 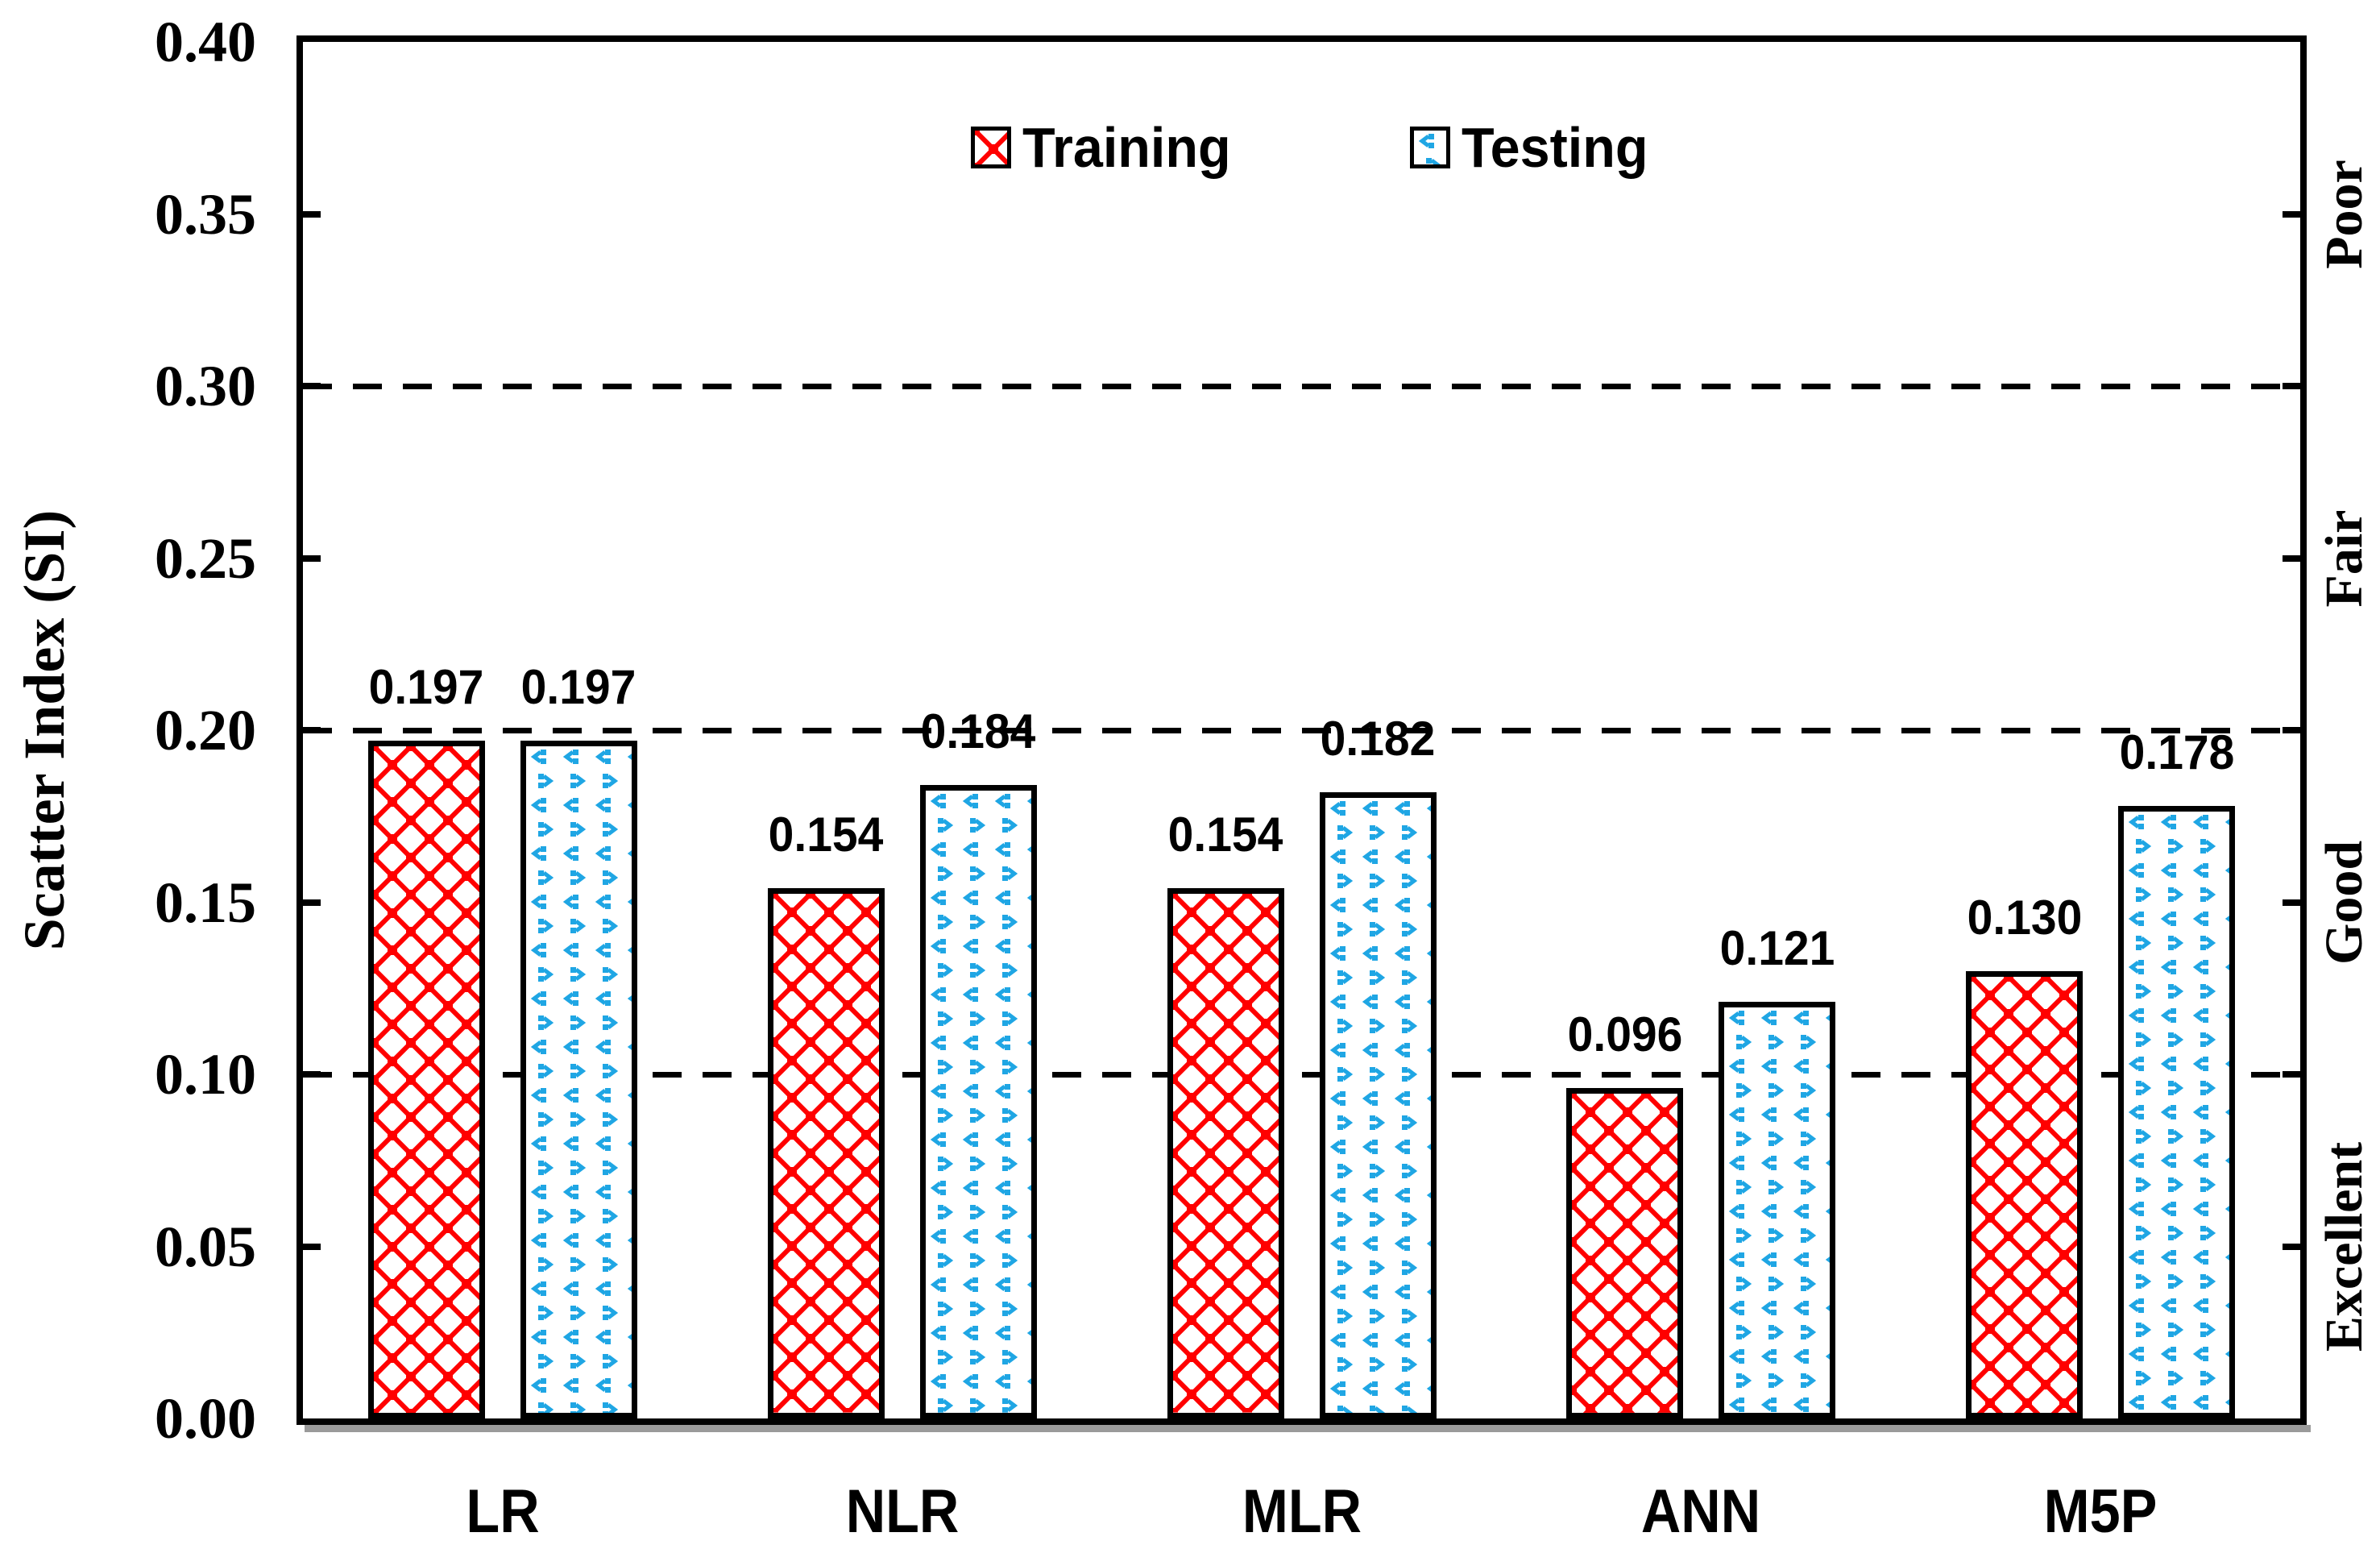 What do you see at coordinates (205, 1418) in the screenshot?
I see `y-tick-label-0.00: 0.00` at bounding box center [205, 1418].